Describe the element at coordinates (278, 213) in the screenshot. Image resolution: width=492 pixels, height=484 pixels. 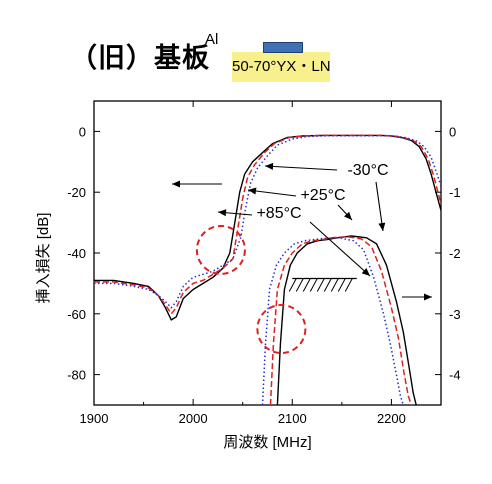
I see `annotation-plus85: +85°C` at that location.